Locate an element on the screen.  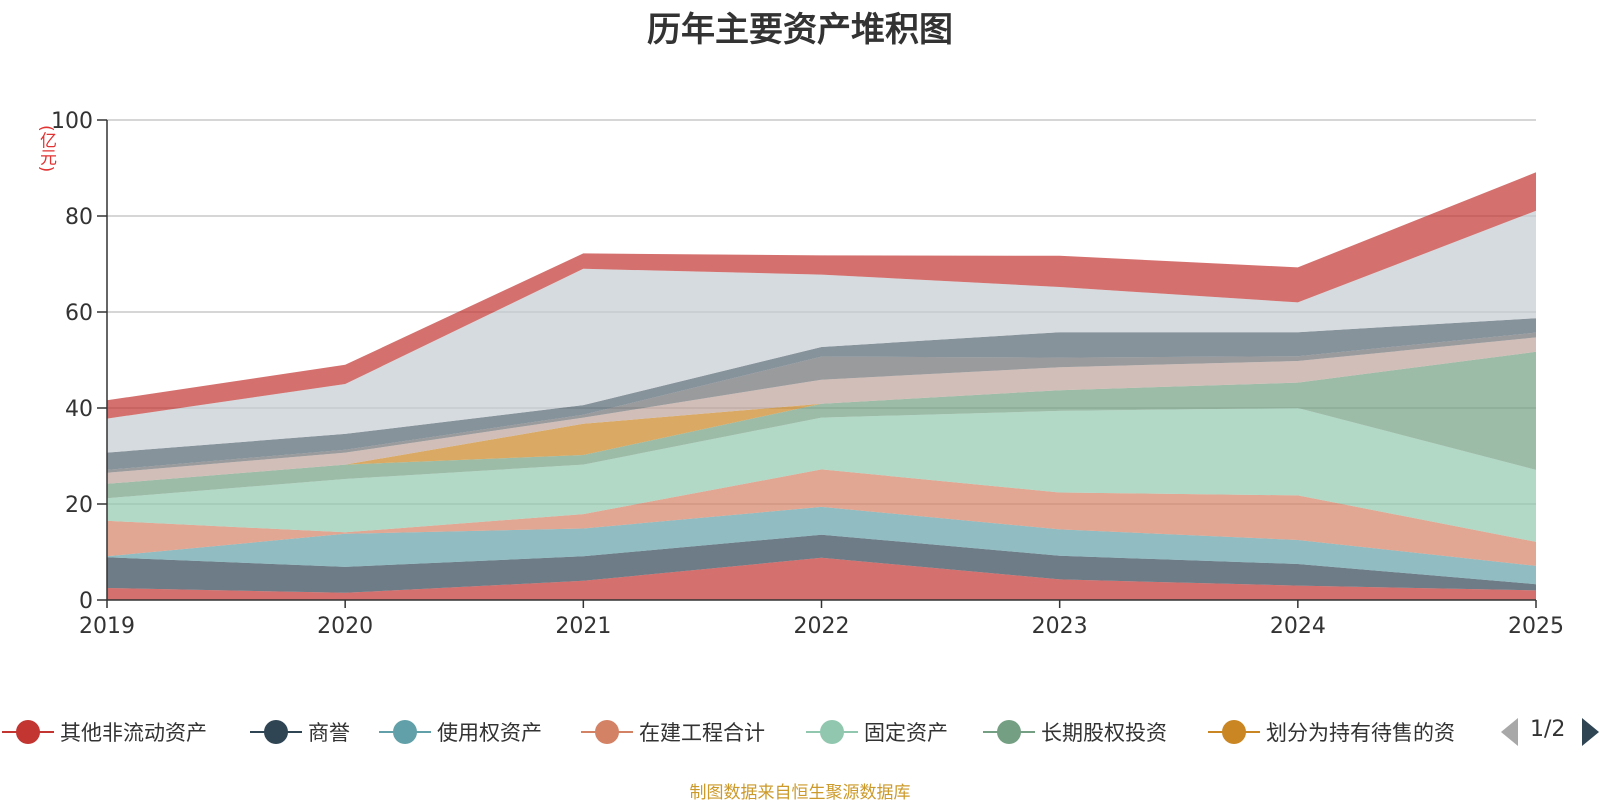
y-tick-label: 0 is located at coordinates (86, 601).